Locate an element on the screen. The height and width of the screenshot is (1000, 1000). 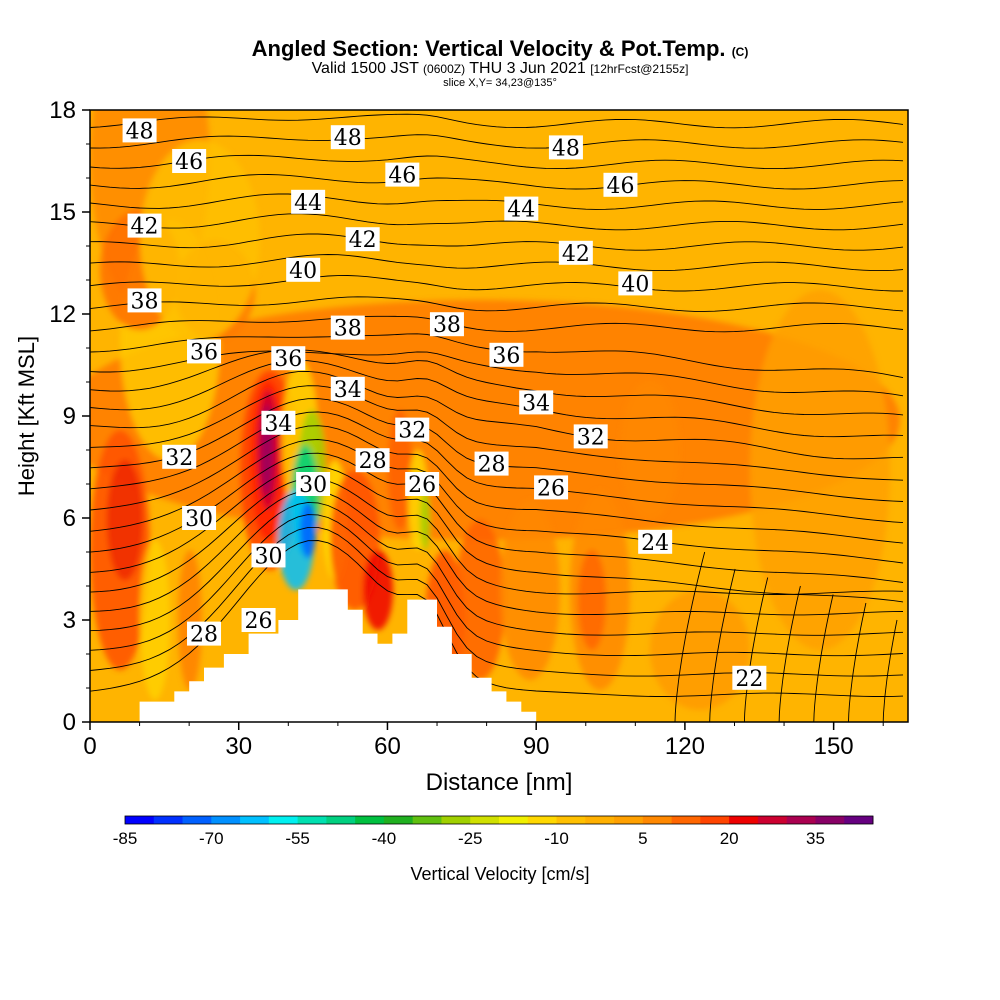
y-tick-label: 3 is located at coordinates (69, 620).